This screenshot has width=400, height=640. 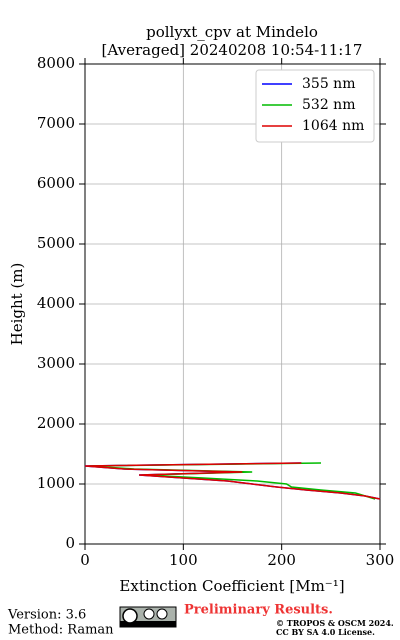 What do you see at coordinates (333, 126) in the screenshot?
I see `legend-label: 1064 nm` at bounding box center [333, 126].